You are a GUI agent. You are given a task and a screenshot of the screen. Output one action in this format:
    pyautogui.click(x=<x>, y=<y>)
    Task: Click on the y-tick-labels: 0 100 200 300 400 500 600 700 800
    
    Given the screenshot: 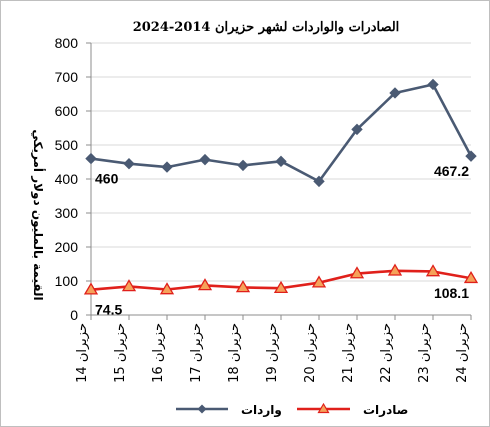 What is the action you would take?
    pyautogui.click(x=67, y=179)
    